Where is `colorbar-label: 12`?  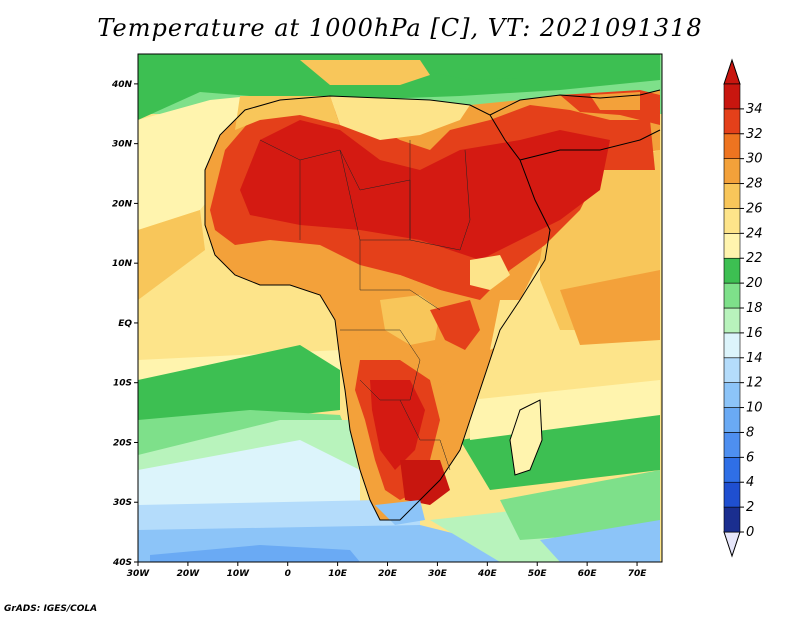 colorbar-label: 12 is located at coordinates (754, 383).